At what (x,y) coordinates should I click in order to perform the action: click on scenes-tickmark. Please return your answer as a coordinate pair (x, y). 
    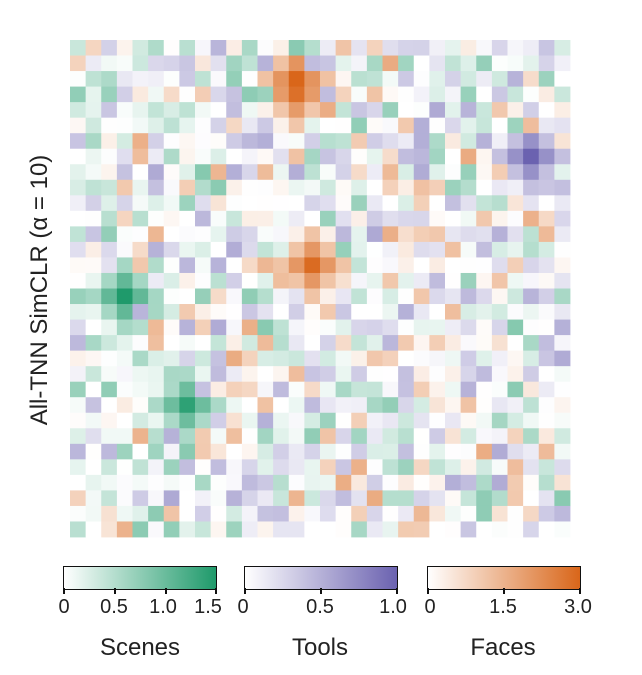
    Looking at the image, I should click on (166, 591).